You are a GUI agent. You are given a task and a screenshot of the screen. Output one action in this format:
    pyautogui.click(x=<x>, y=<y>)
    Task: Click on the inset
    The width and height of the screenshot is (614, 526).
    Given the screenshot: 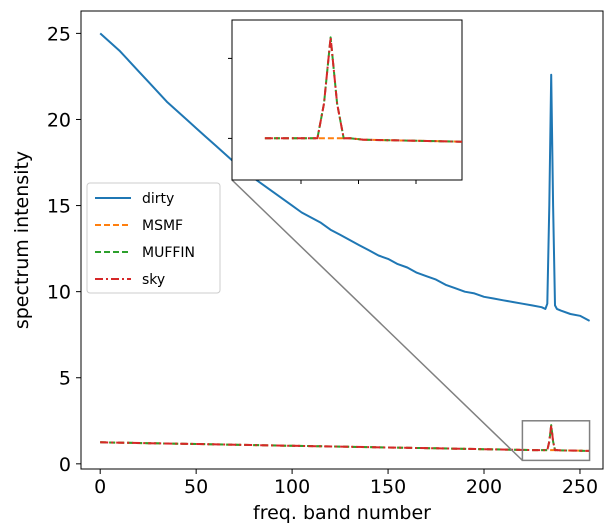 What is the action you would take?
    pyautogui.click(x=345, y=101)
    